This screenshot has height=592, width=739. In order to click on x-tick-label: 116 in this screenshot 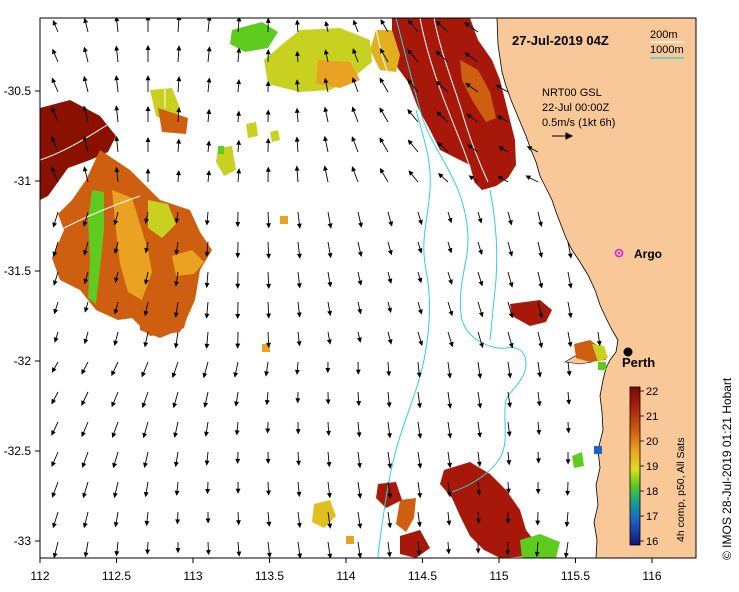, I will do `click(651, 576)`.